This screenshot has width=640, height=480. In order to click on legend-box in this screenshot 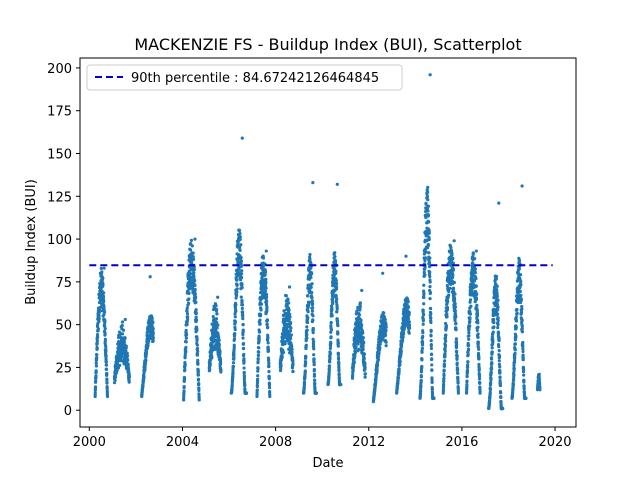, I will do `click(244, 77)`.